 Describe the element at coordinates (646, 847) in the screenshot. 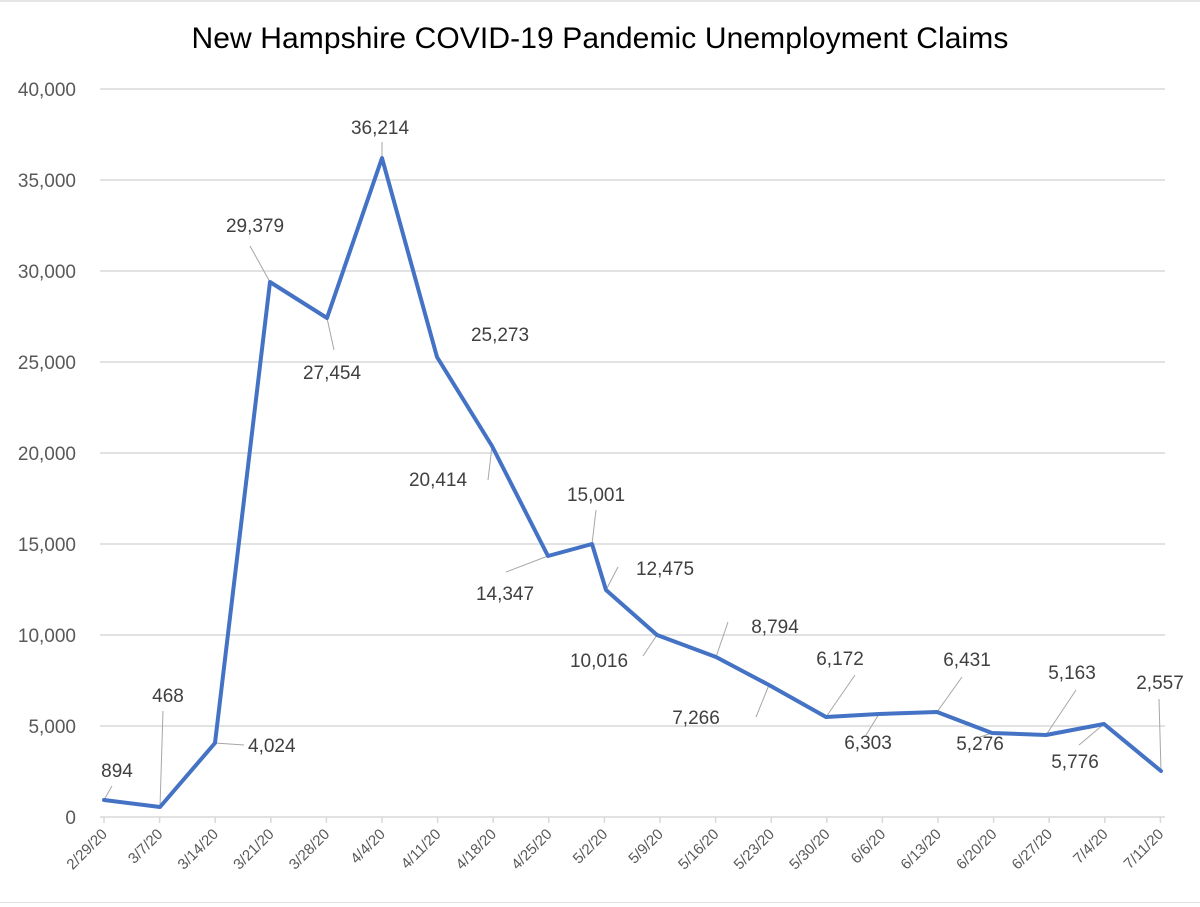

I see `x-tick-label: 5/9/20` at that location.